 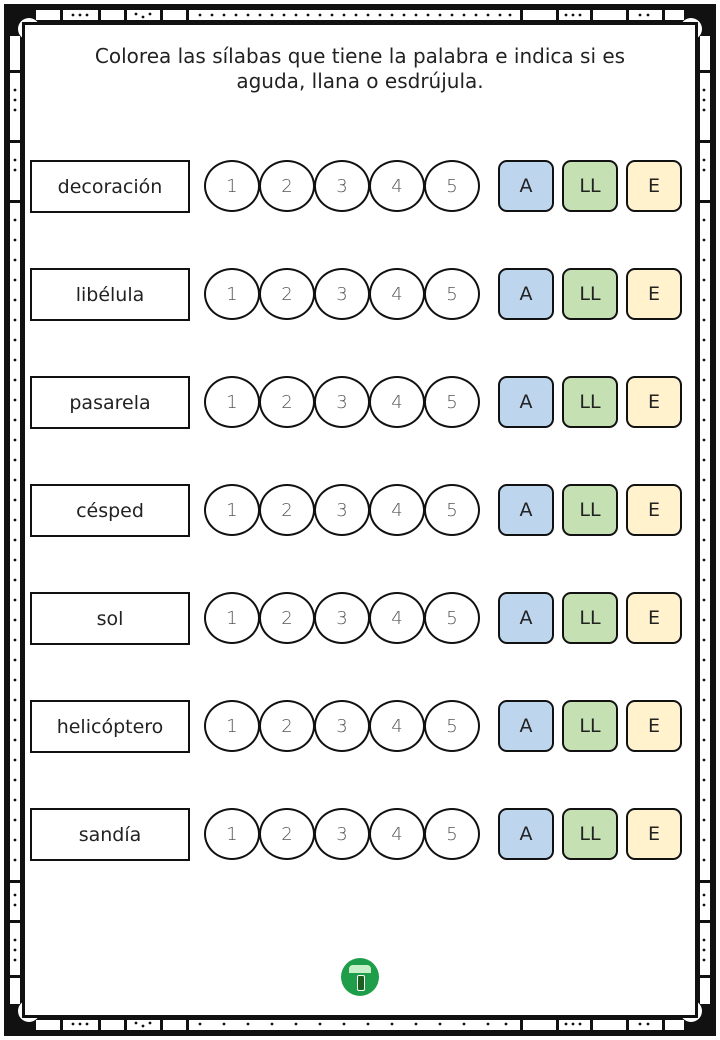 I want to click on word-row: pasarela 1 2 3 4 5 A LL E, so click(x=358, y=402).